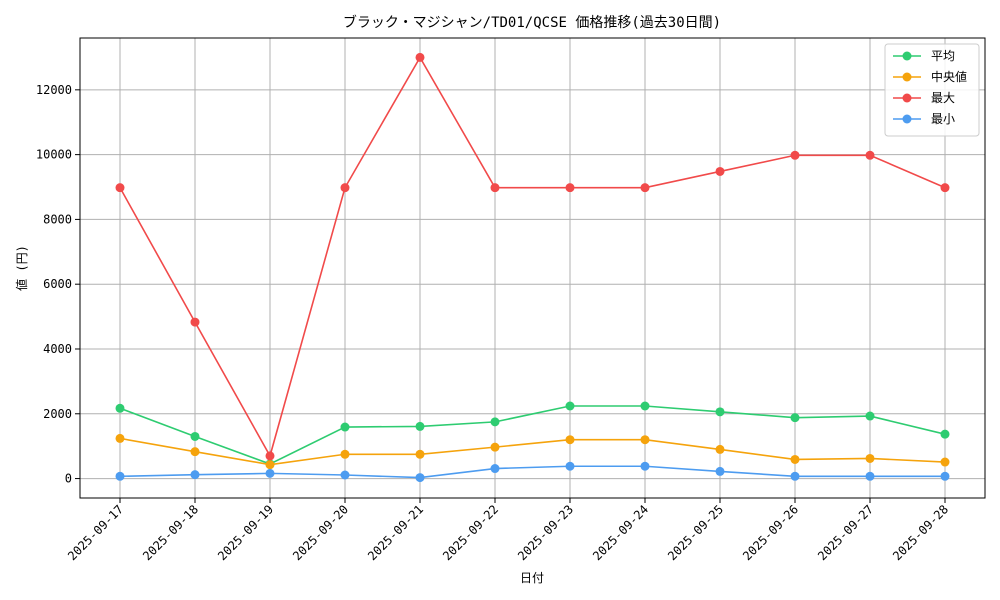  Describe the element at coordinates (54, 155) in the screenshot. I see `y-tick-label: 10000` at that location.